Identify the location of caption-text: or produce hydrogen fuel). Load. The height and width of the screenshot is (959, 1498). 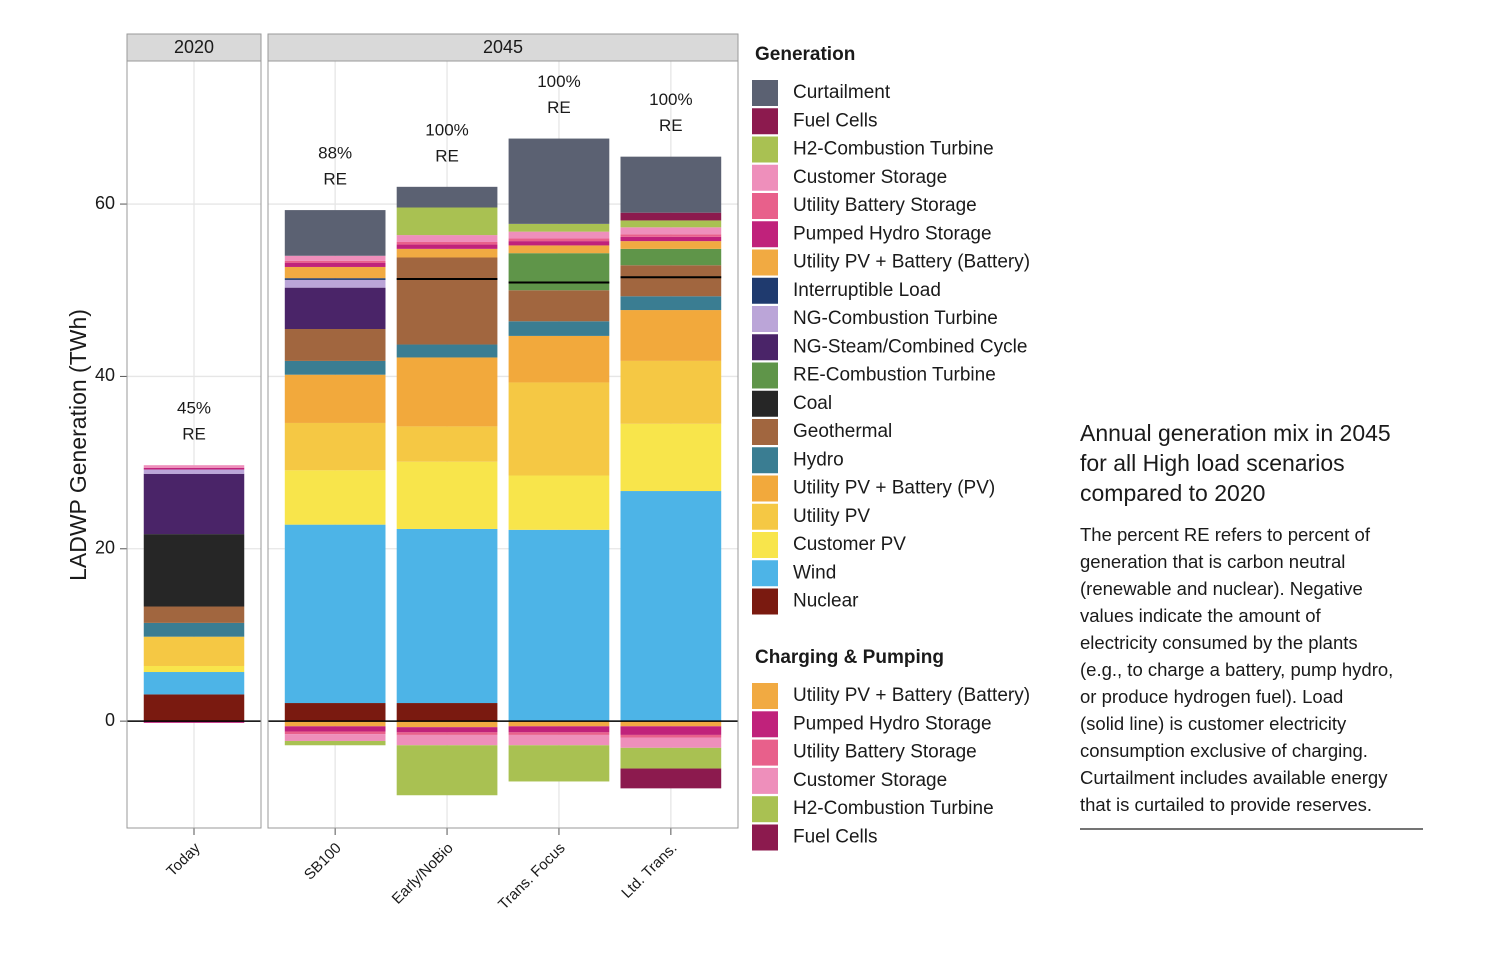
(1211, 696).